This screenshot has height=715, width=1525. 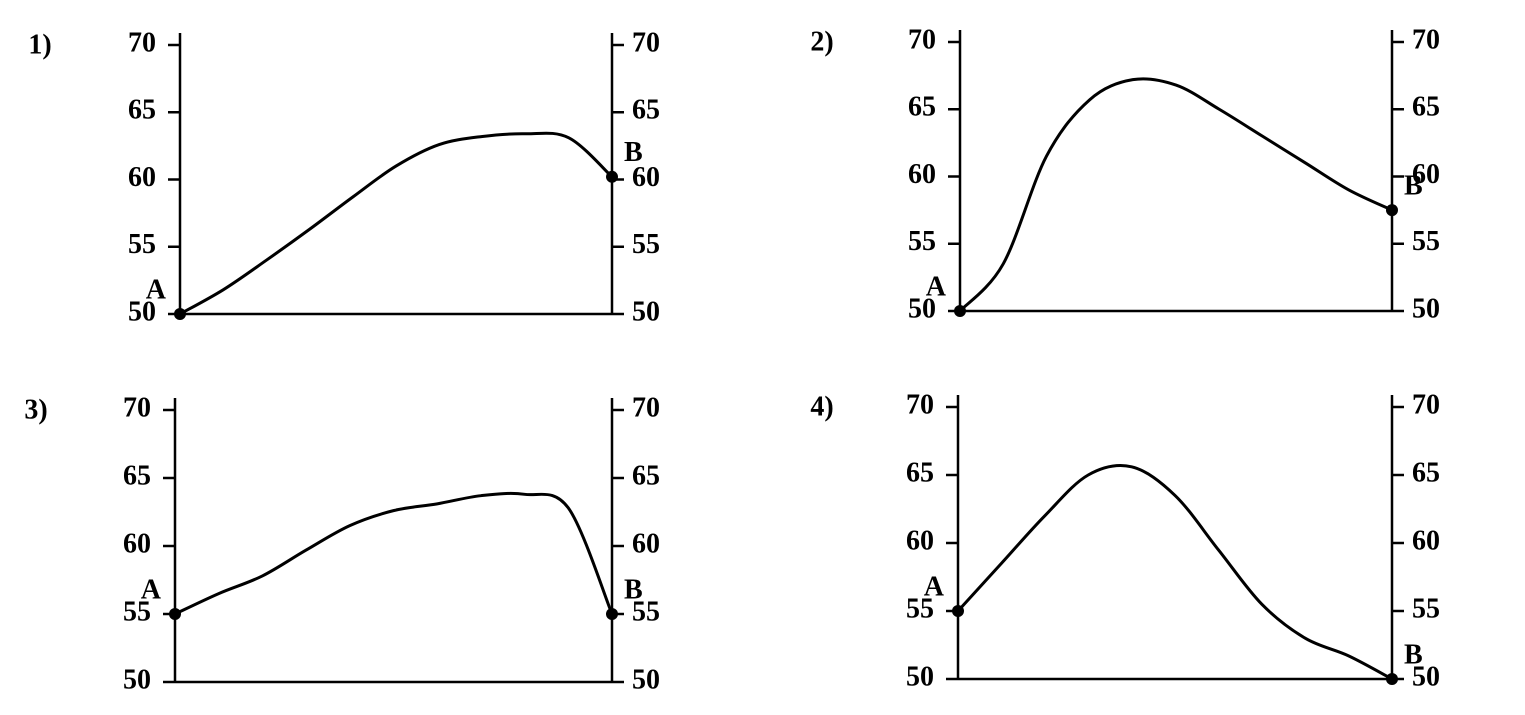 I want to click on chart-label: 4), so click(x=821, y=406).